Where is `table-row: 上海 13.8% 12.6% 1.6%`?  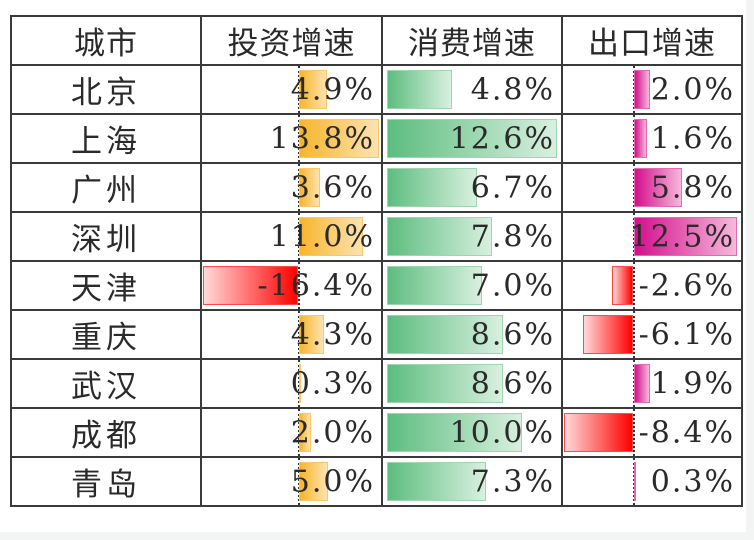
table-row: 上海 13.8% 12.6% 1.6% is located at coordinates (376, 138).